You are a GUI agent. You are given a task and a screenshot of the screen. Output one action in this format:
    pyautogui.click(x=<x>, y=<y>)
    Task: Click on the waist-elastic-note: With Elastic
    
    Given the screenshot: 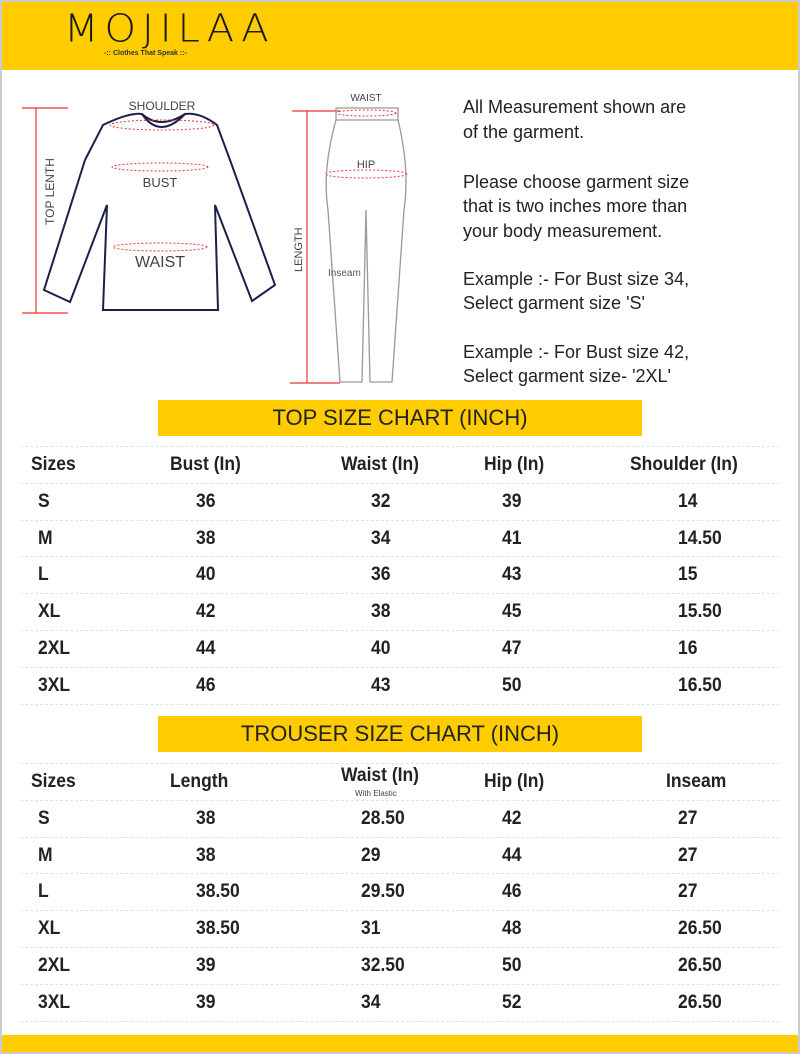 What is the action you would take?
    pyautogui.click(x=376, y=793)
    